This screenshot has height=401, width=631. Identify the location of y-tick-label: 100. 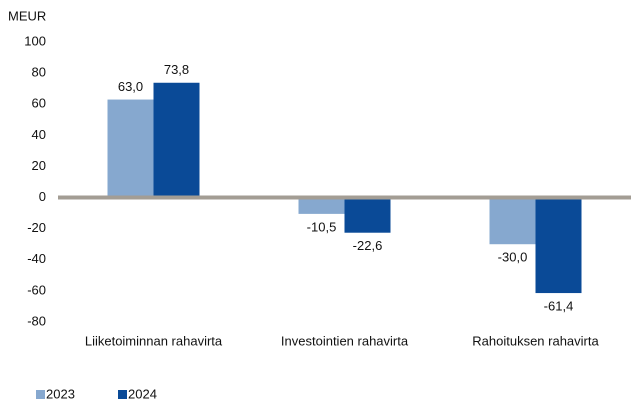
(35, 40).